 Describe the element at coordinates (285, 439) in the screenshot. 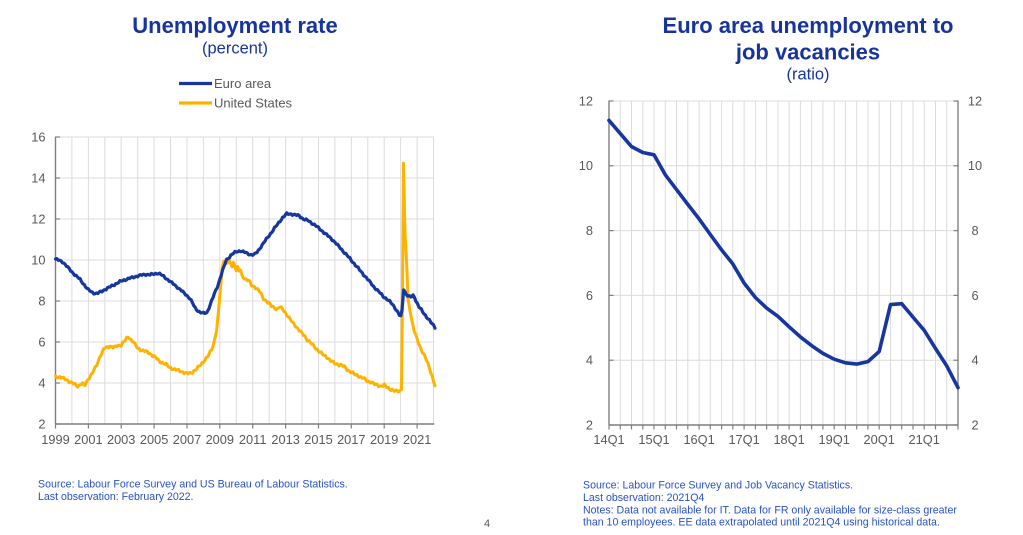

I see `svg-text: 2013` at that location.